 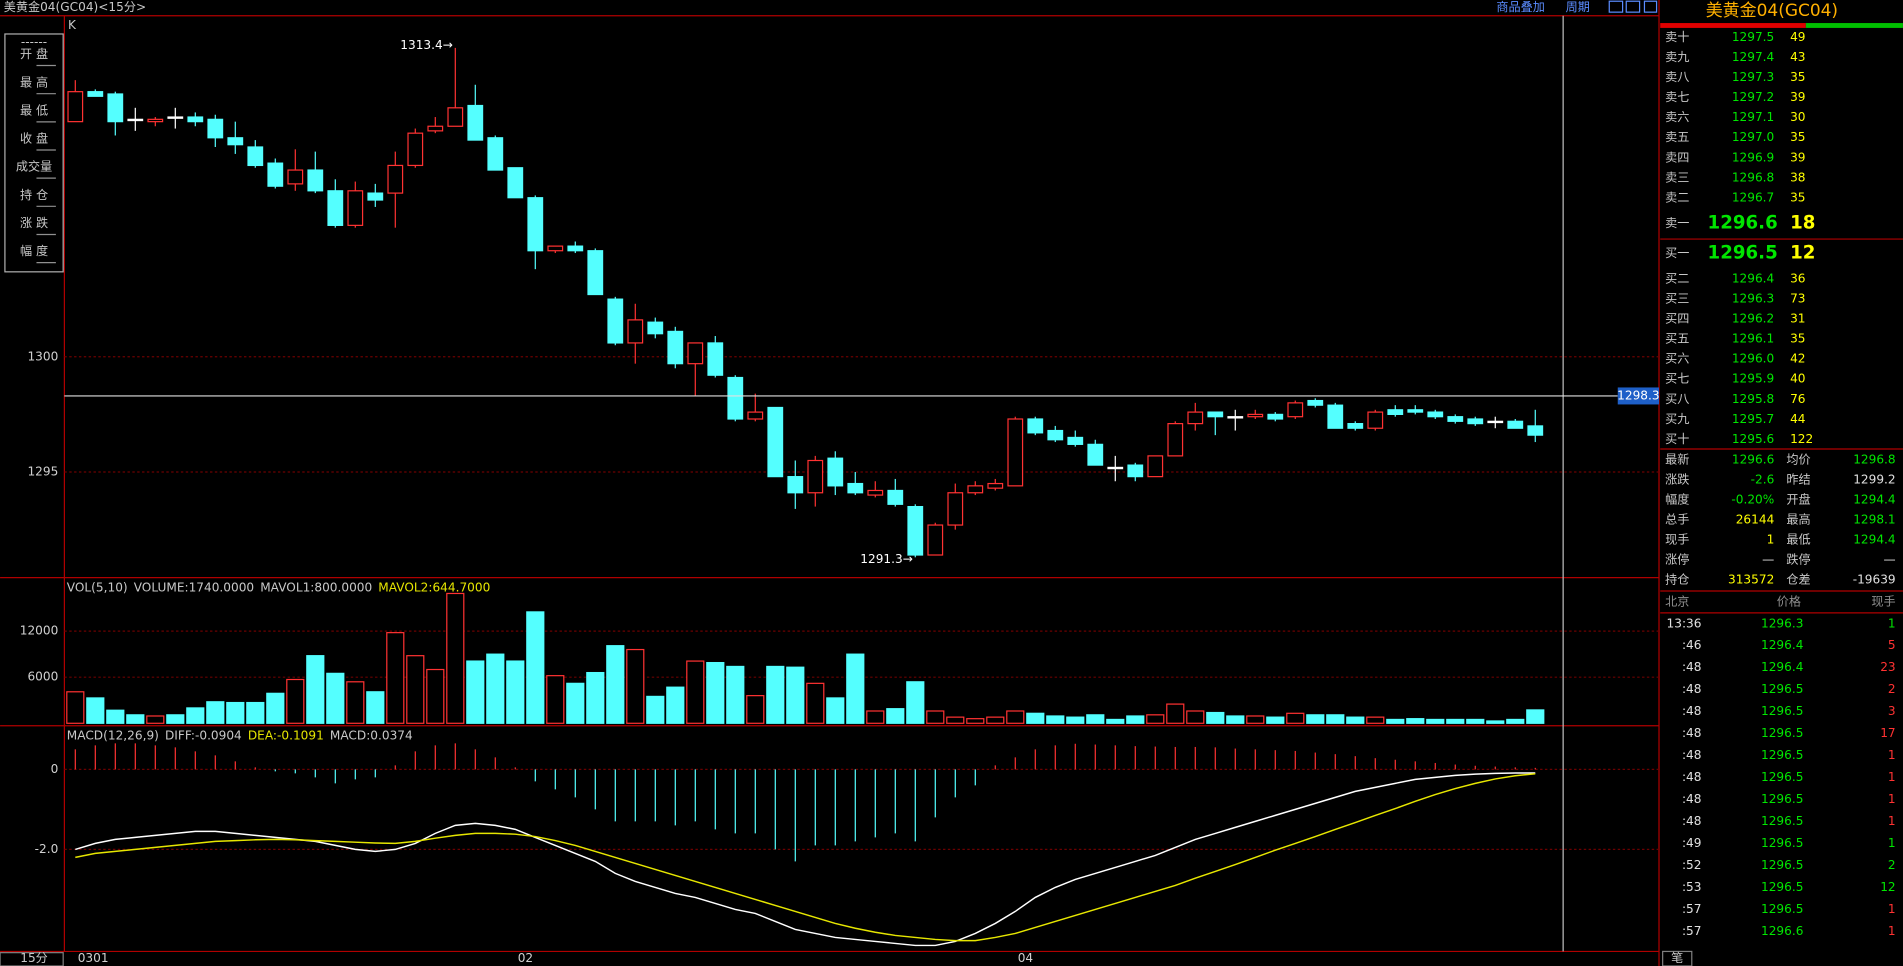 What do you see at coordinates (1772, 11) in the screenshot?
I see `quote-title: 美黄金04(GC04)` at bounding box center [1772, 11].